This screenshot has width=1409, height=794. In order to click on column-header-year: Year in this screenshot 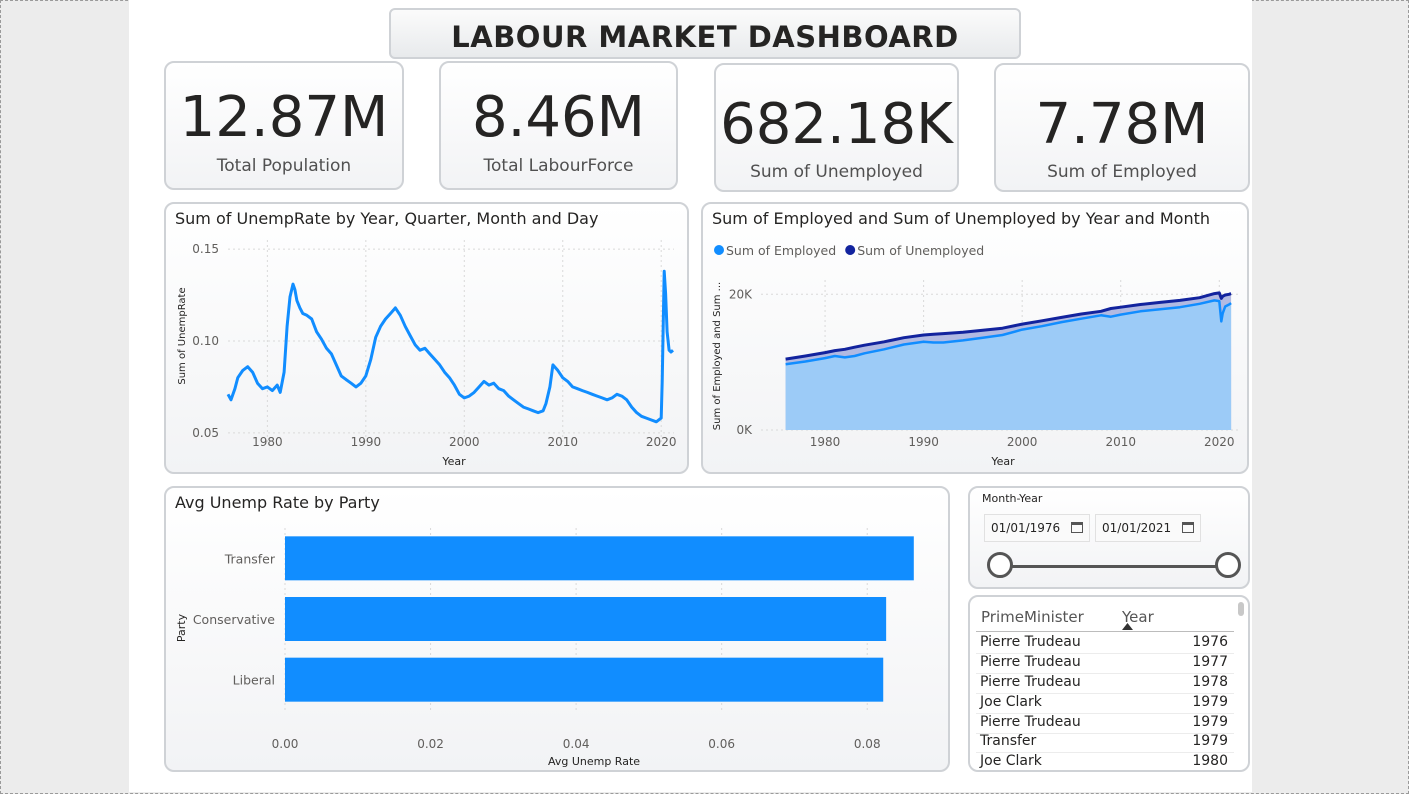, I will do `click(1138, 617)`.